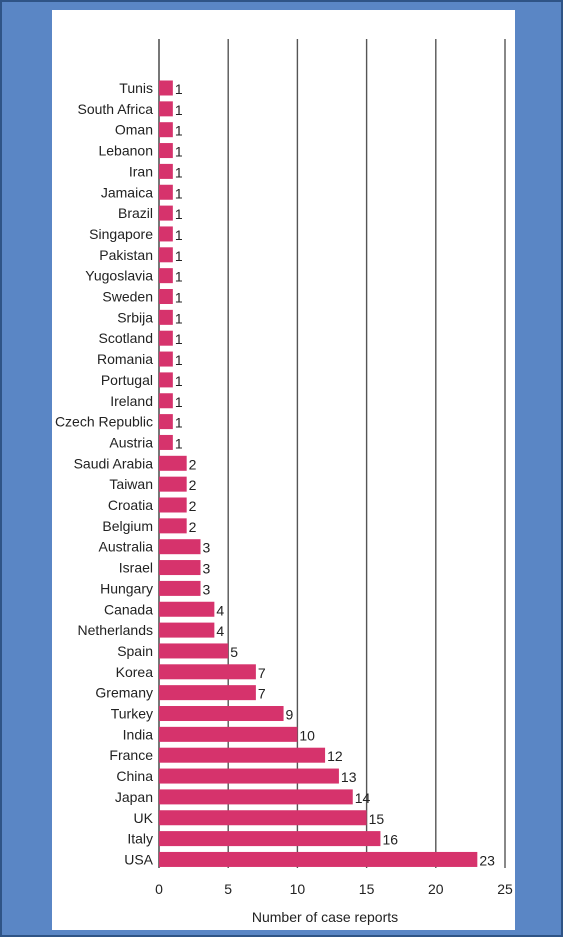 Image resolution: width=563 pixels, height=939 pixels. What do you see at coordinates (134, 130) in the screenshot?
I see `category-label: Oman` at bounding box center [134, 130].